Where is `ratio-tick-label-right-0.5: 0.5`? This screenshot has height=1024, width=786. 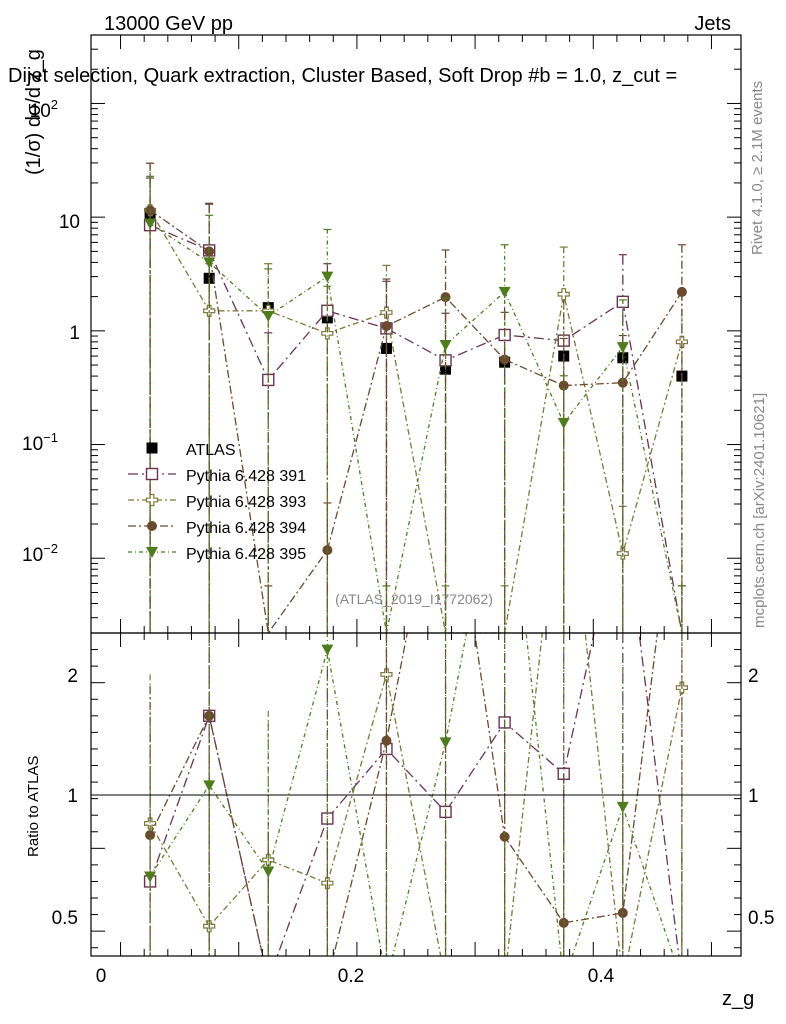
ratio-tick-label-right-0.5: 0.5 is located at coordinates (761, 918).